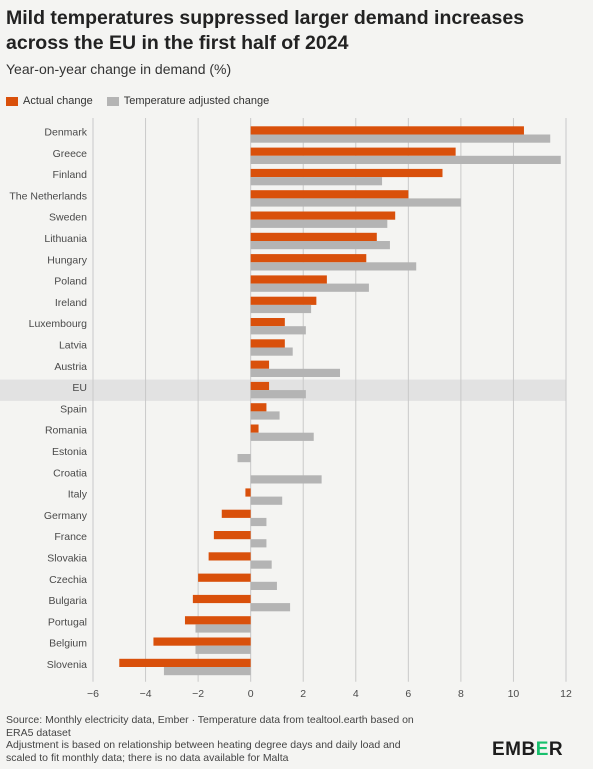 This screenshot has height=769, width=593. Describe the element at coordinates (67, 622) in the screenshot. I see `category-label: Portugal` at that location.